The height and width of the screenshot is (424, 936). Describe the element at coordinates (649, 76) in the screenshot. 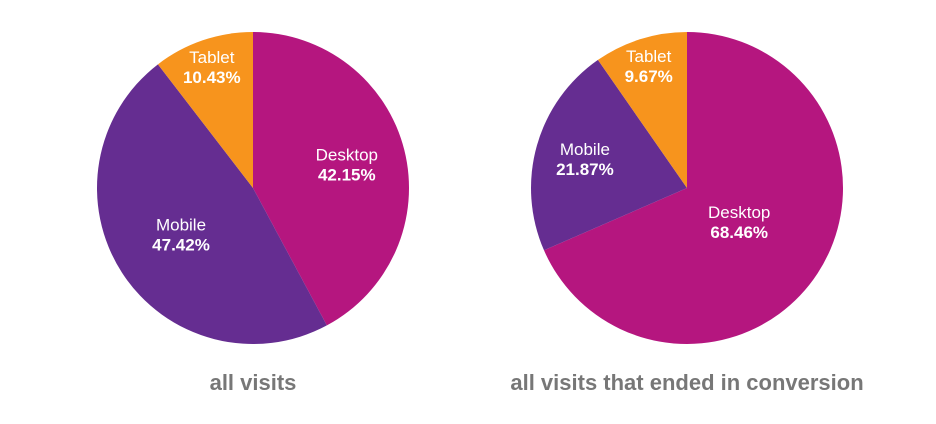

I see `slice-value-tablet: 9.67%` at that location.